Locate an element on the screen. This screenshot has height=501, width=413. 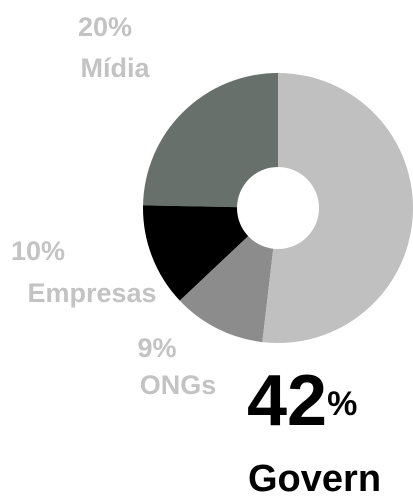
value-label: 10% is located at coordinates (38, 251).